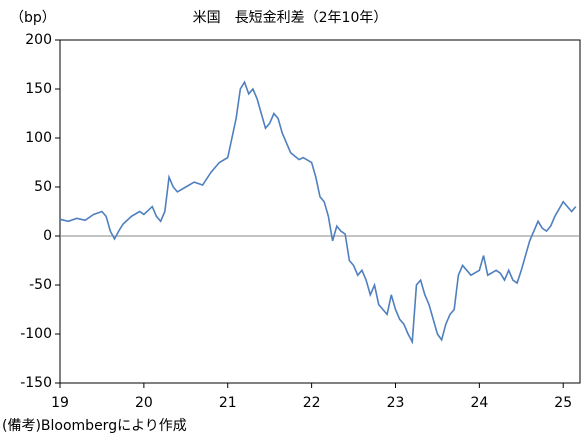  I want to click on note: (備考)Bloombergにより作成, so click(94, 426).